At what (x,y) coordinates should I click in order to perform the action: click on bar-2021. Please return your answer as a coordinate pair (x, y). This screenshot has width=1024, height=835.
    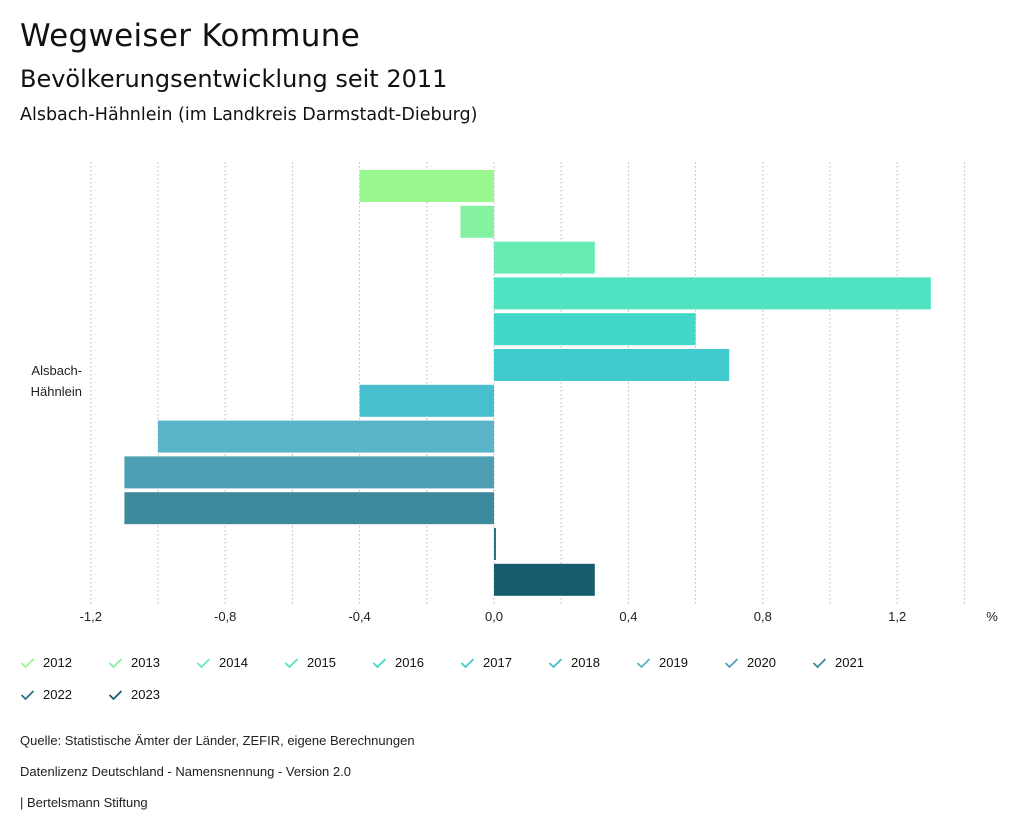
    Looking at the image, I should click on (309, 508).